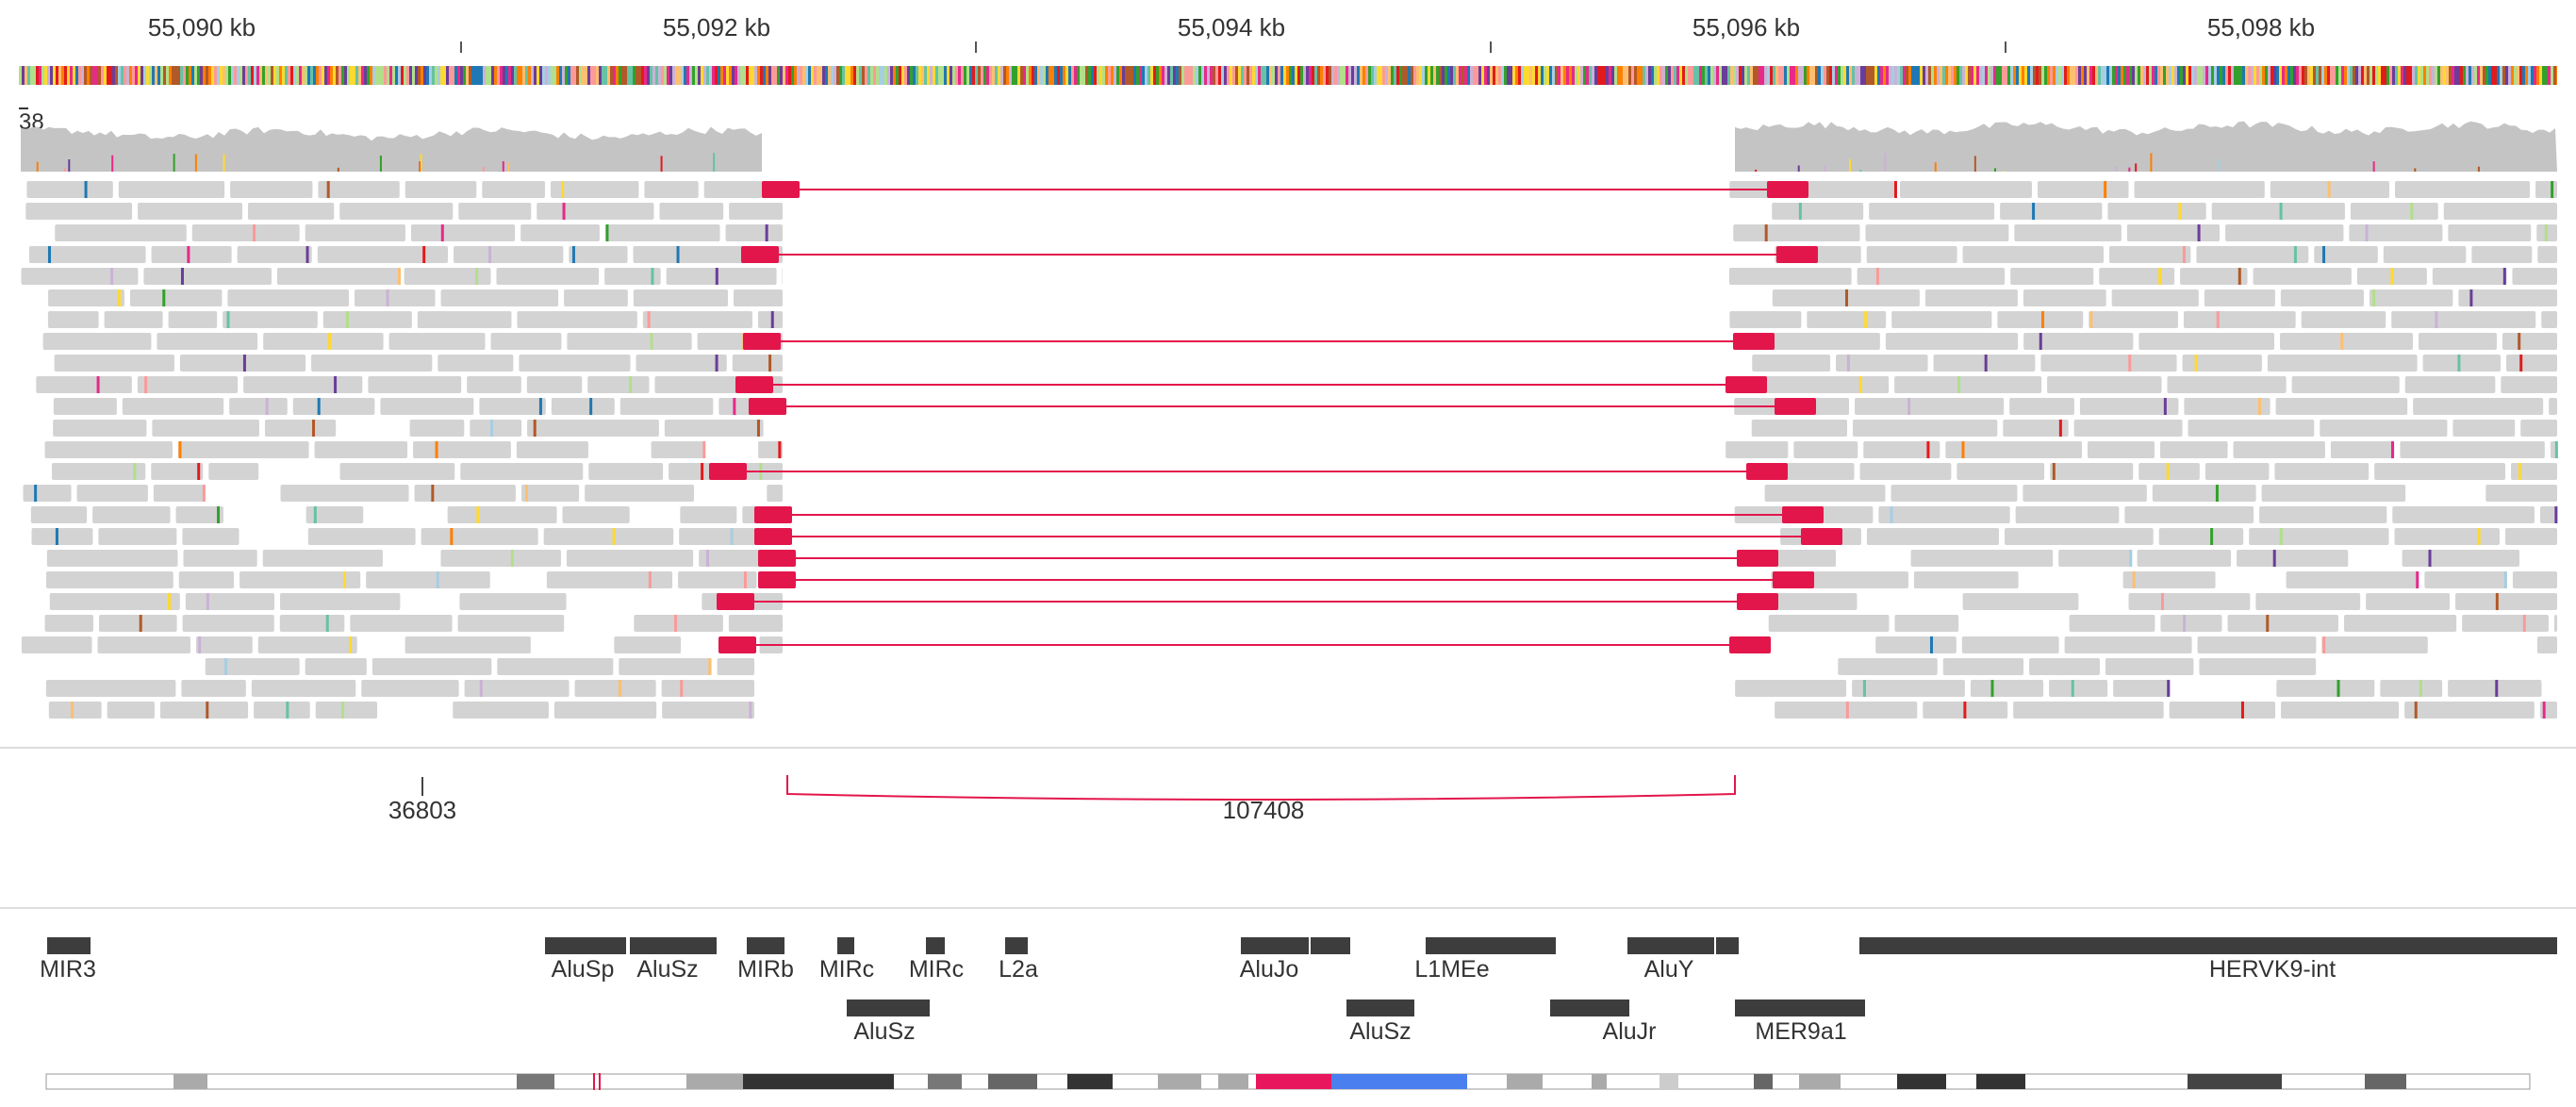 The image size is (2576, 1107). What do you see at coordinates (1288, 824) in the screenshot?
I see `splice-junction-track: 36803 107408` at bounding box center [1288, 824].